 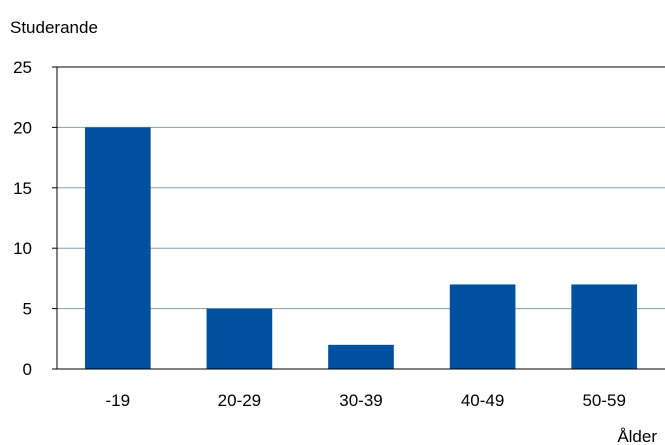 I want to click on x-tick-label: 30-39, so click(x=360, y=400).